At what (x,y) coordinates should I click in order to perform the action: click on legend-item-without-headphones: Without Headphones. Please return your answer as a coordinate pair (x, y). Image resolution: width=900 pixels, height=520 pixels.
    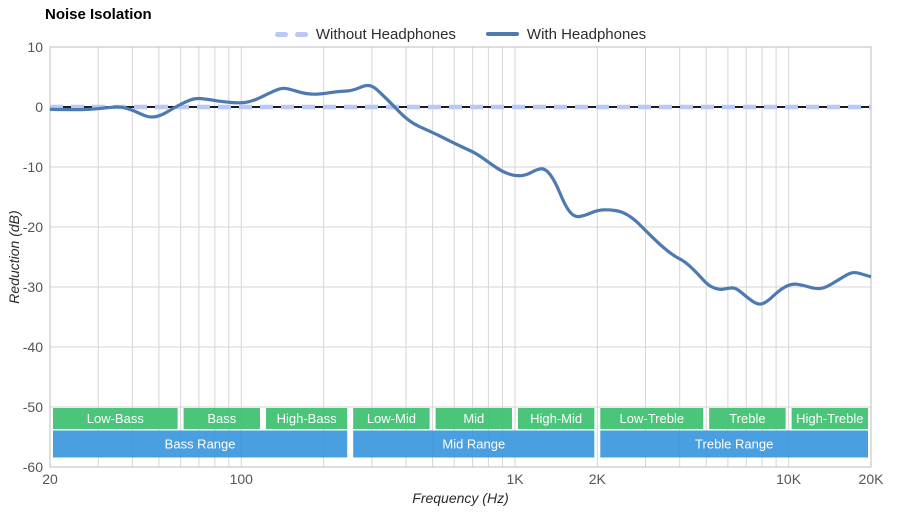
    Looking at the image, I should click on (365, 34).